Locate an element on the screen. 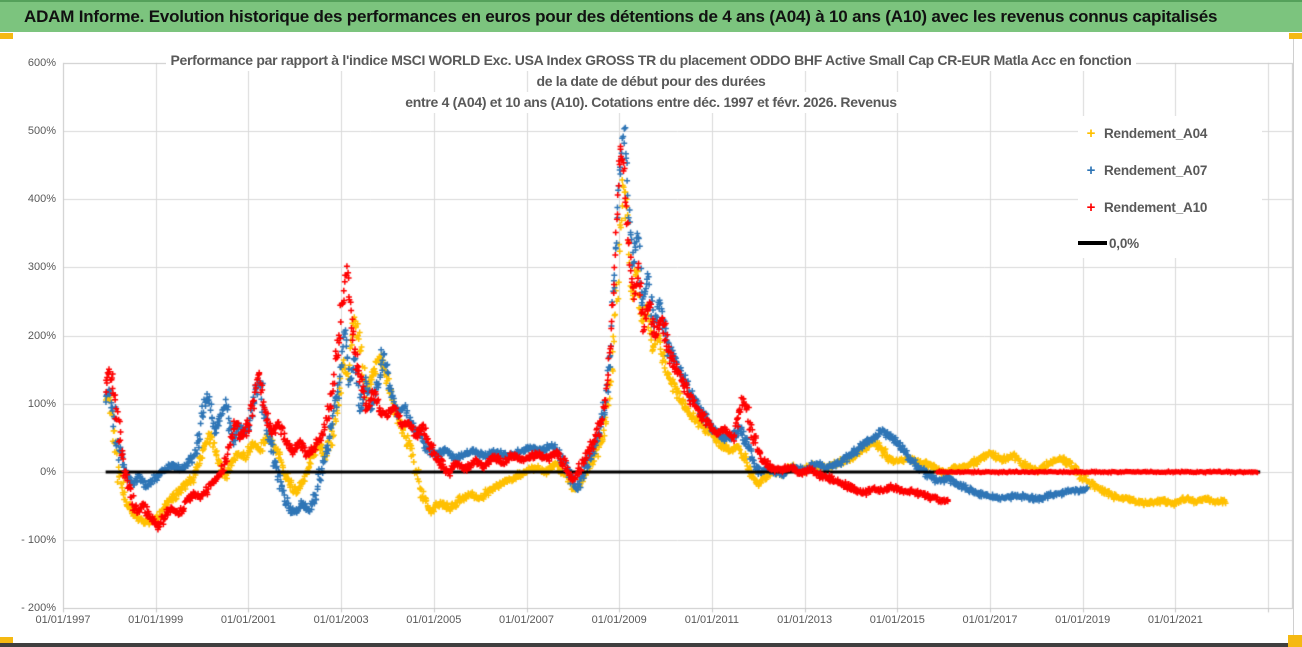  y-tick-label: - 200% is located at coordinates (38, 608).